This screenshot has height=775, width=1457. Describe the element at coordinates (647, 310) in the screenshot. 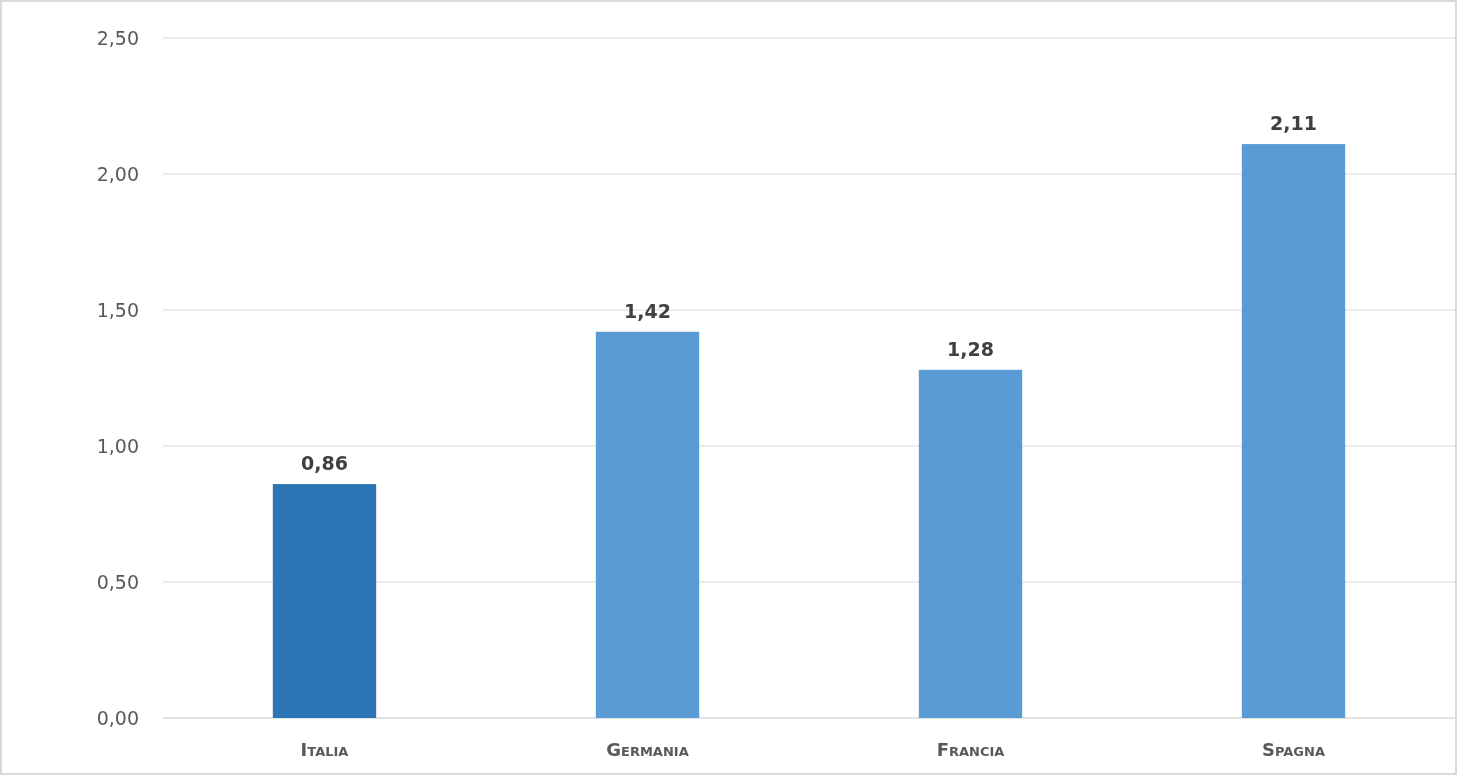

I see `data-label: 1,42` at that location.